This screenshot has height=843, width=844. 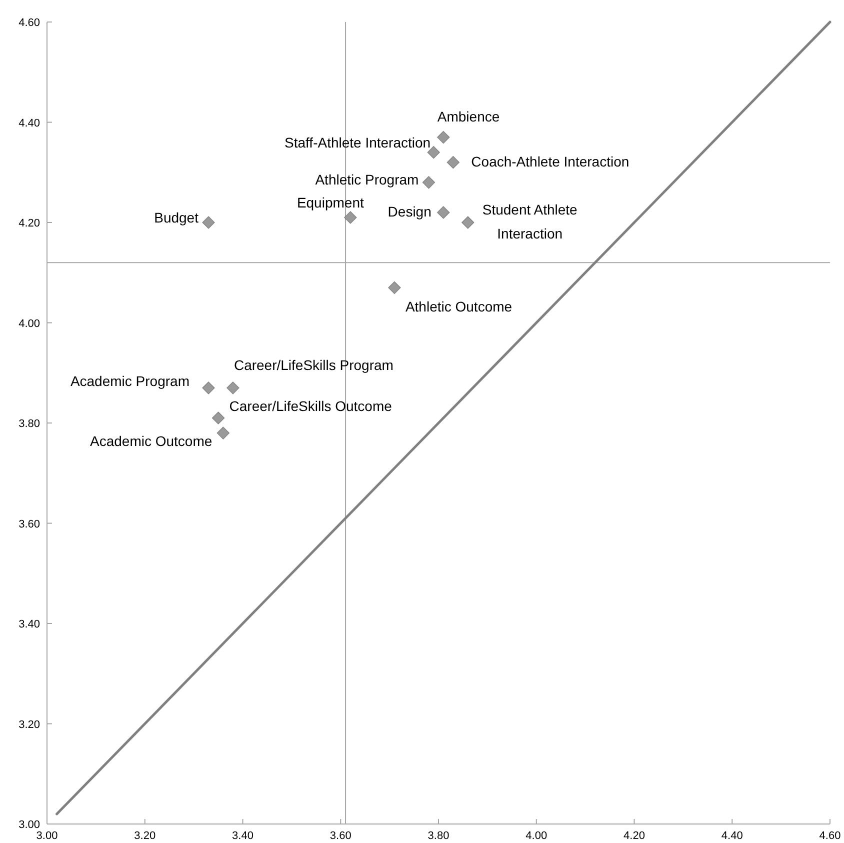 What do you see at coordinates (314, 364) in the screenshot?
I see `series-label: Career/LifeSkills Program` at bounding box center [314, 364].